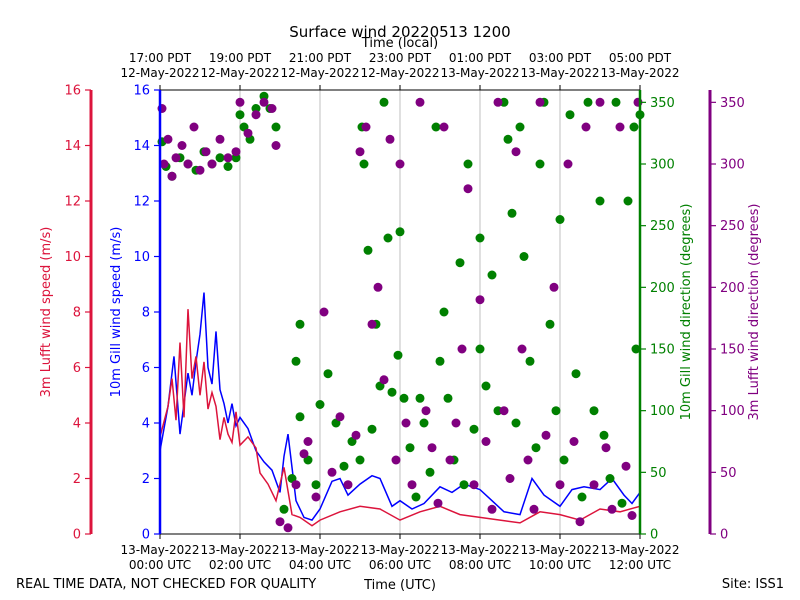 The image size is (800, 600). Describe the element at coordinates (77, 424) in the screenshot. I see `y-tick-label-lufft_speed: 4` at that location.